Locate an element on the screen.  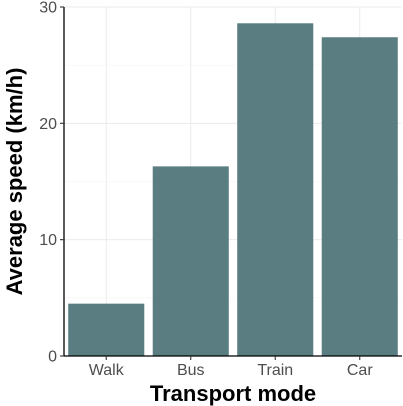
y-tick-label: 20 is located at coordinates (48, 124).